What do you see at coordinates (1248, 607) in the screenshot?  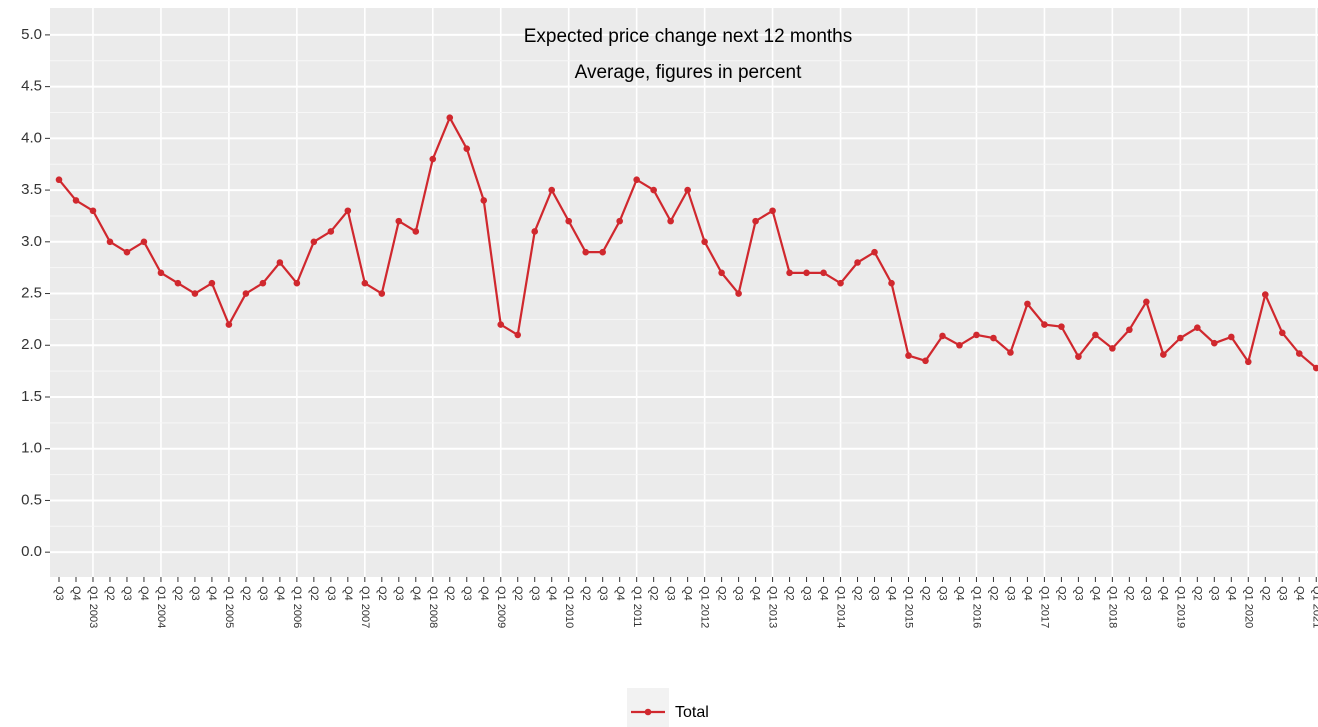 I see `x-tick-label: Q1 2020` at bounding box center [1248, 607].